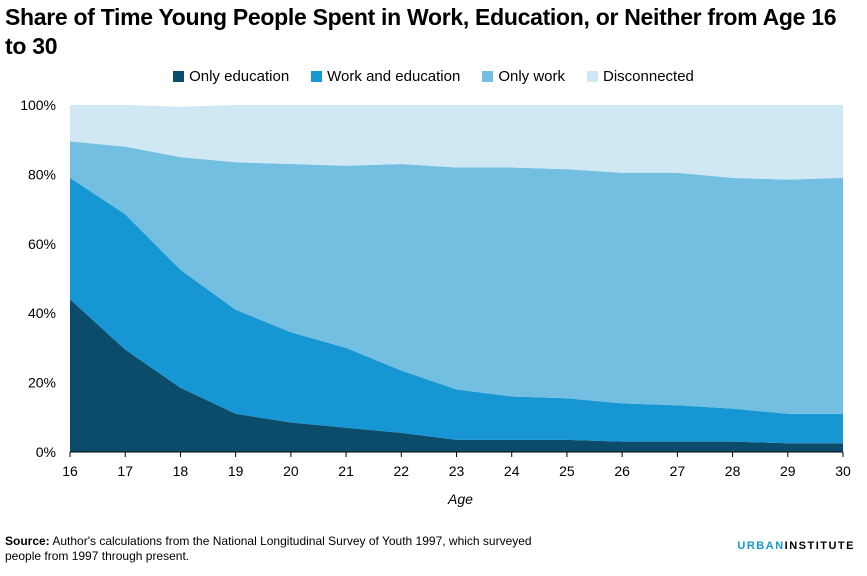  I want to click on x-tick-label: 21, so click(346, 471).